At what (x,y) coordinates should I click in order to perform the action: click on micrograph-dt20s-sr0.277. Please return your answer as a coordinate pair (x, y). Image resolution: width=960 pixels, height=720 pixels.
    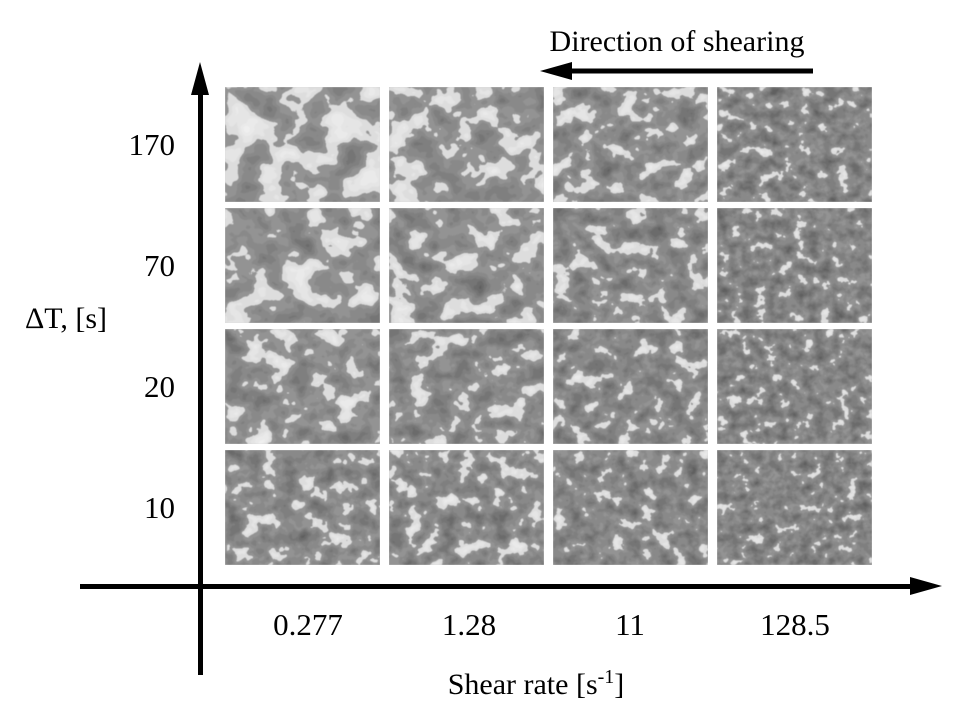
    Looking at the image, I should click on (302, 386).